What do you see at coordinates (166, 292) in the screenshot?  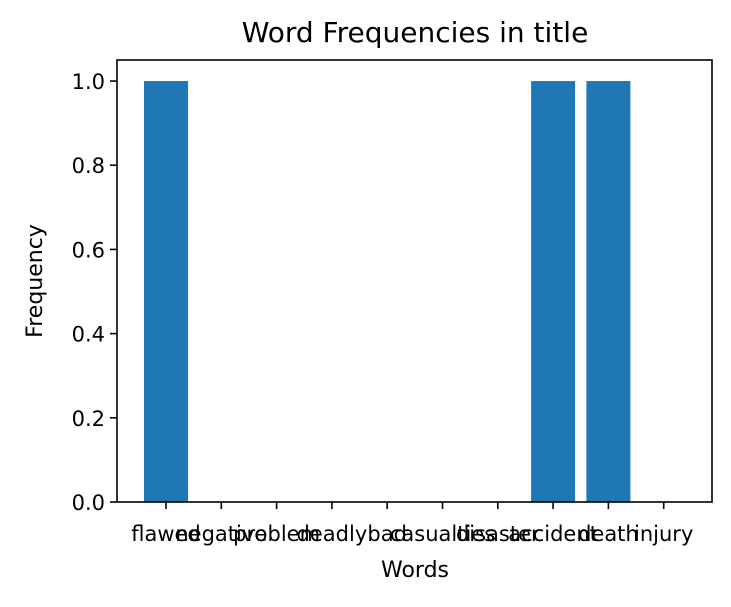 I see `bar-flawed` at bounding box center [166, 292].